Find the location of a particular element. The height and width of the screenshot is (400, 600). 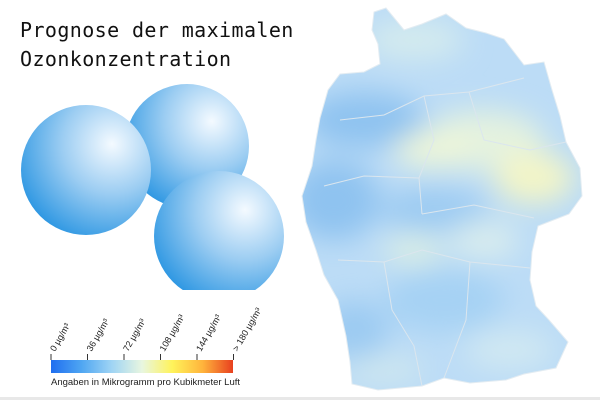

oxygen-atom-left is located at coordinates (86, 170).